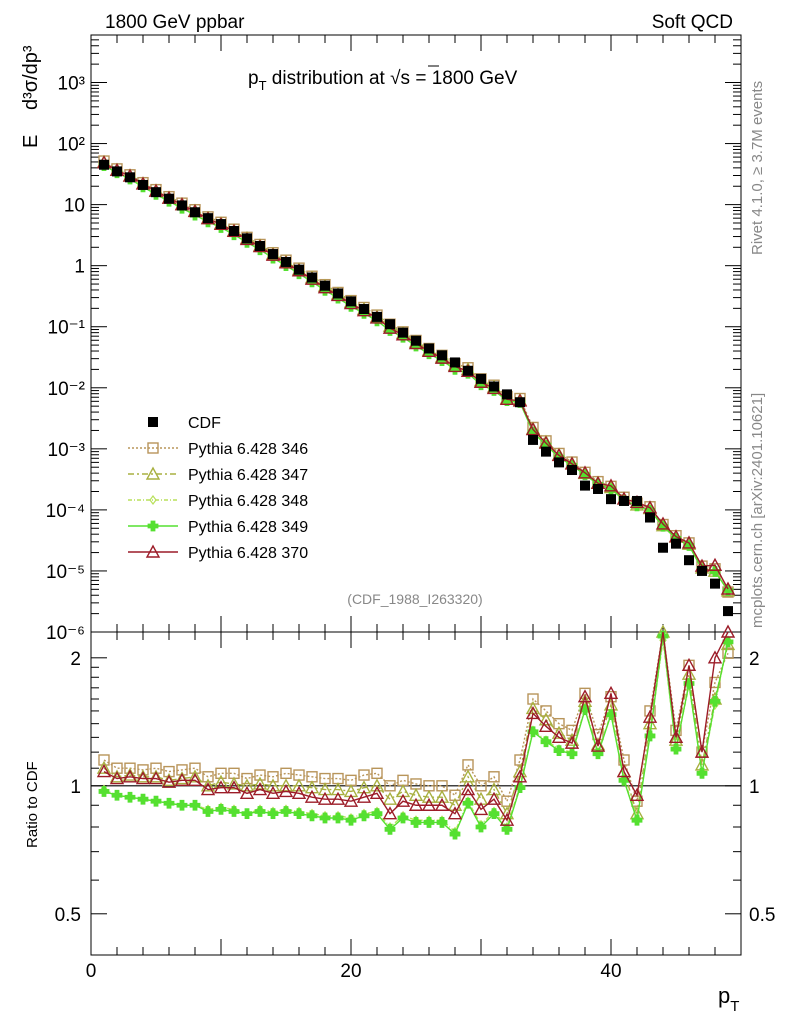 This screenshot has height=1024, width=786. Describe the element at coordinates (153, 422) in the screenshot. I see `legend-marker-data` at that location.